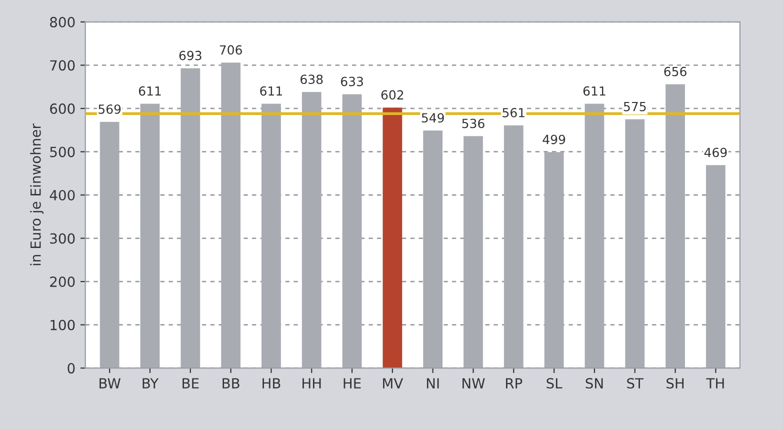 The width and height of the screenshot is (783, 430). Describe the element at coordinates (37, 195) in the screenshot. I see `y-axis-title: in Euro je Einwohner` at that location.